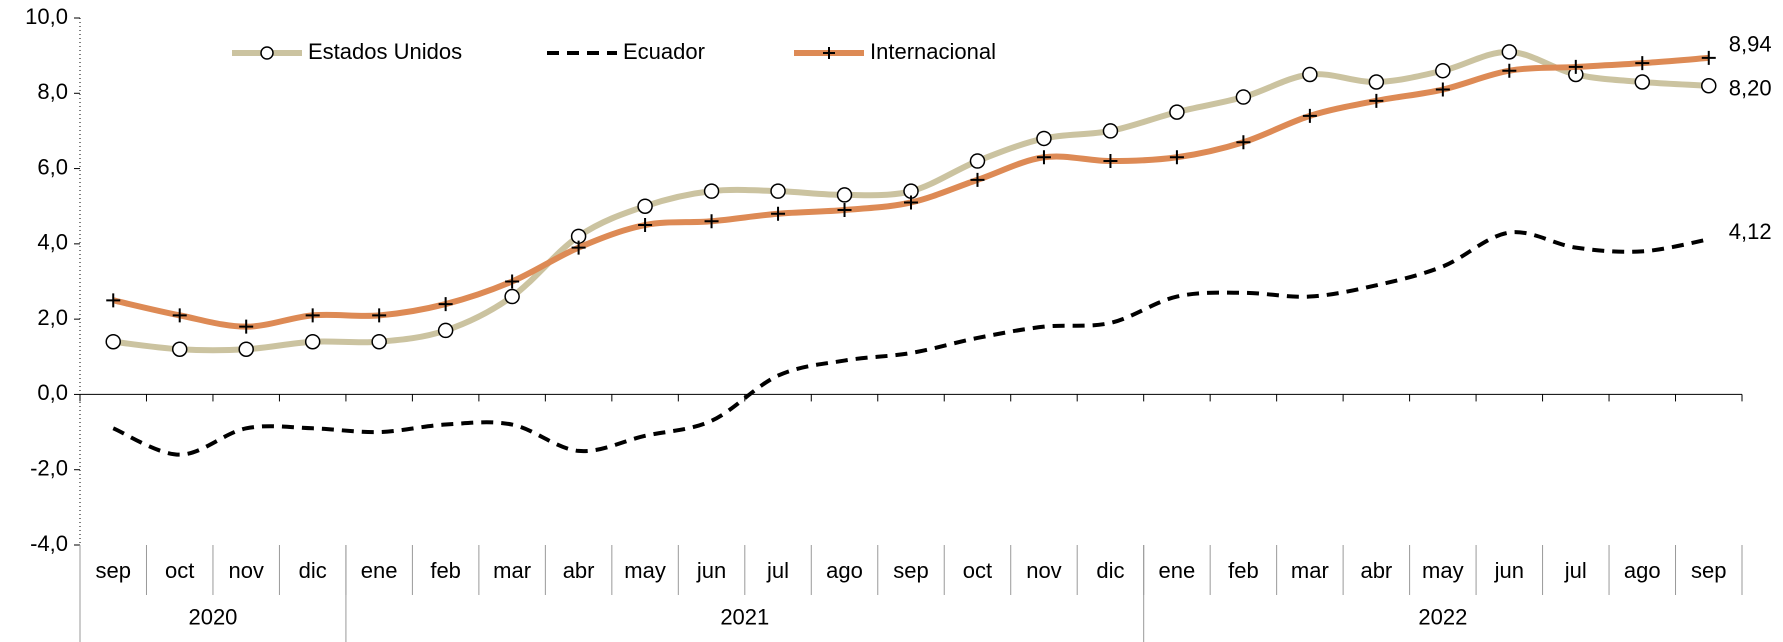 The height and width of the screenshot is (642, 1783). What do you see at coordinates (1750, 88) in the screenshot?
I see `value-label: 8,20` at bounding box center [1750, 88].